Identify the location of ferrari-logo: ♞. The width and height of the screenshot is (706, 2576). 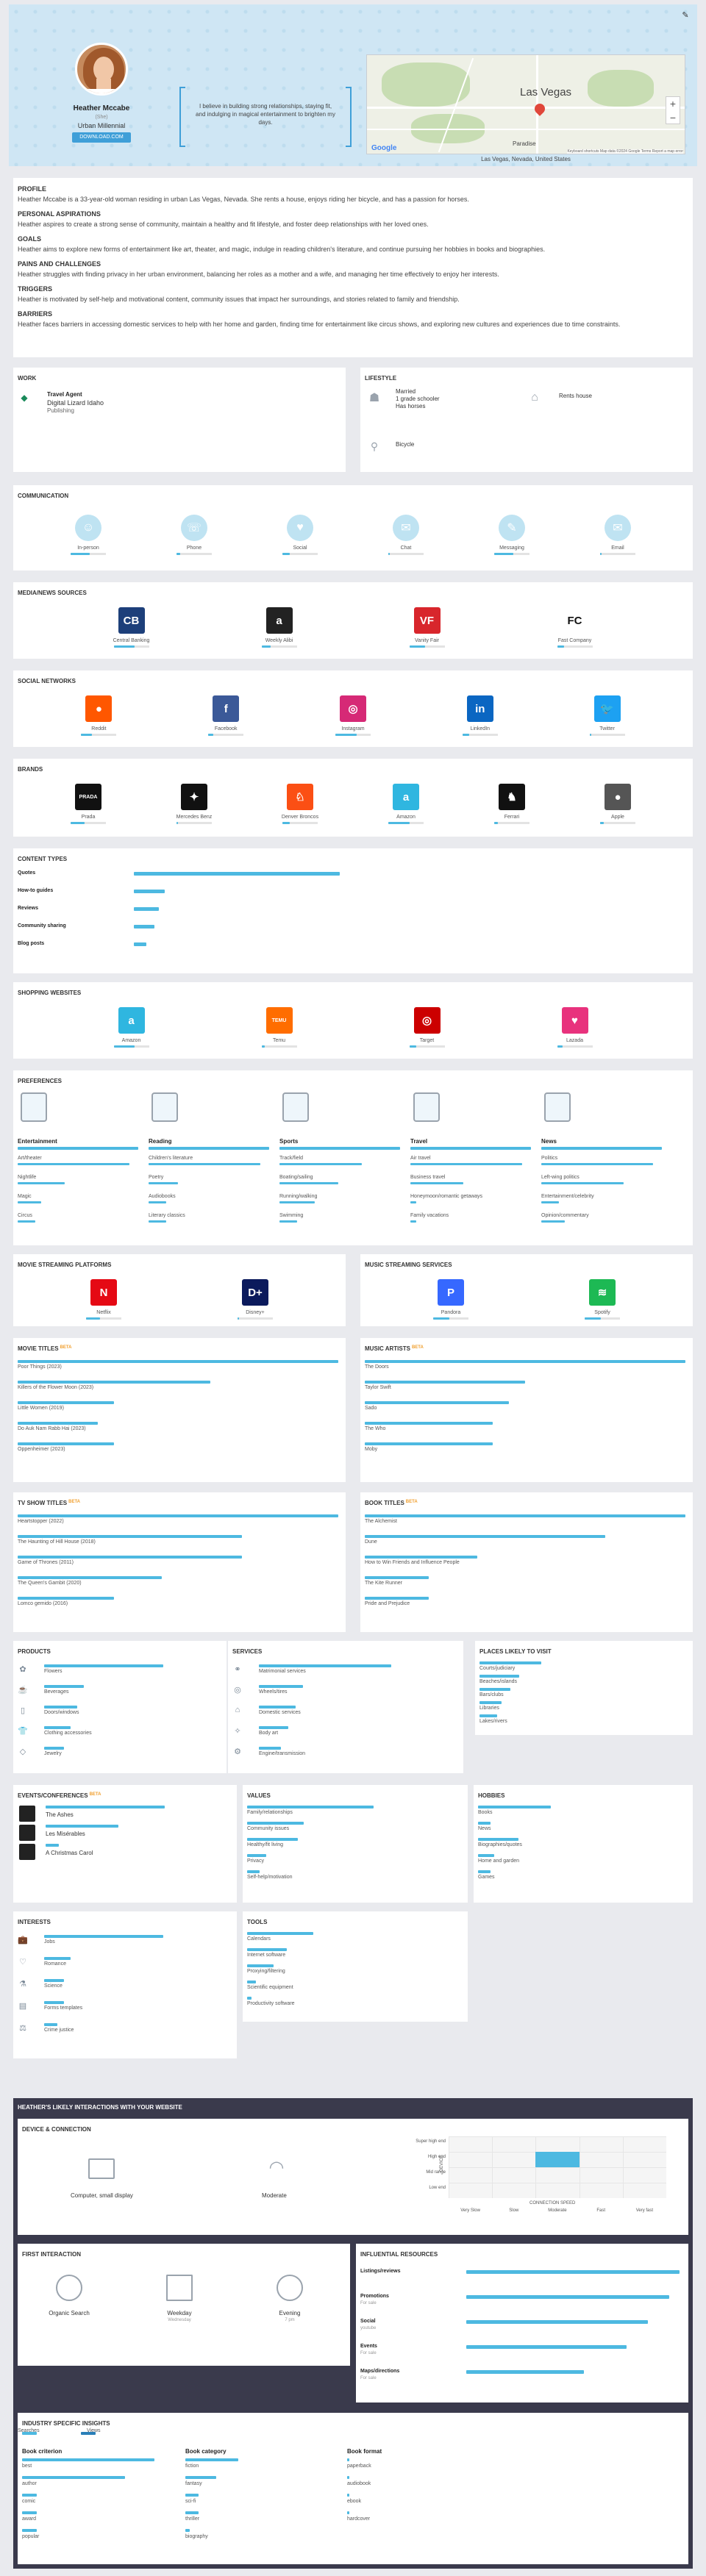
(512, 797).